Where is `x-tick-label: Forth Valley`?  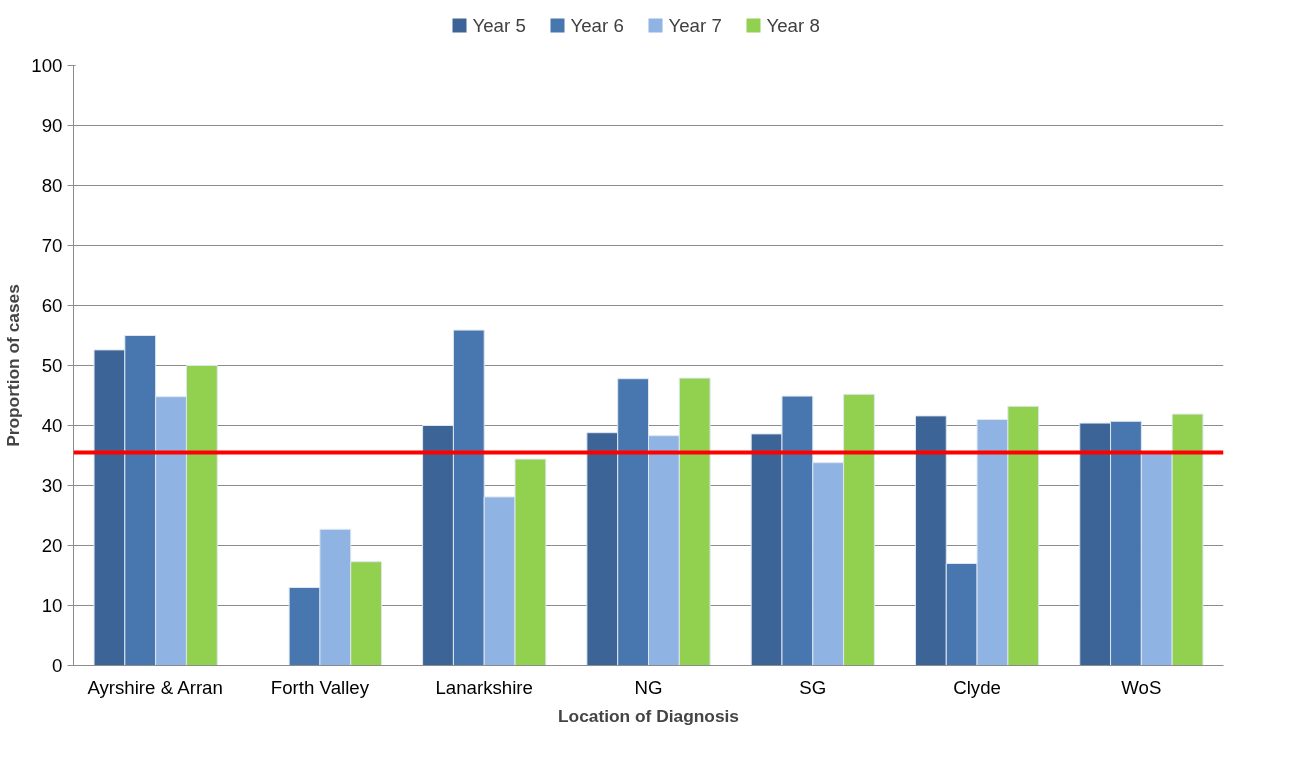
x-tick-label: Forth Valley is located at coordinates (320, 687).